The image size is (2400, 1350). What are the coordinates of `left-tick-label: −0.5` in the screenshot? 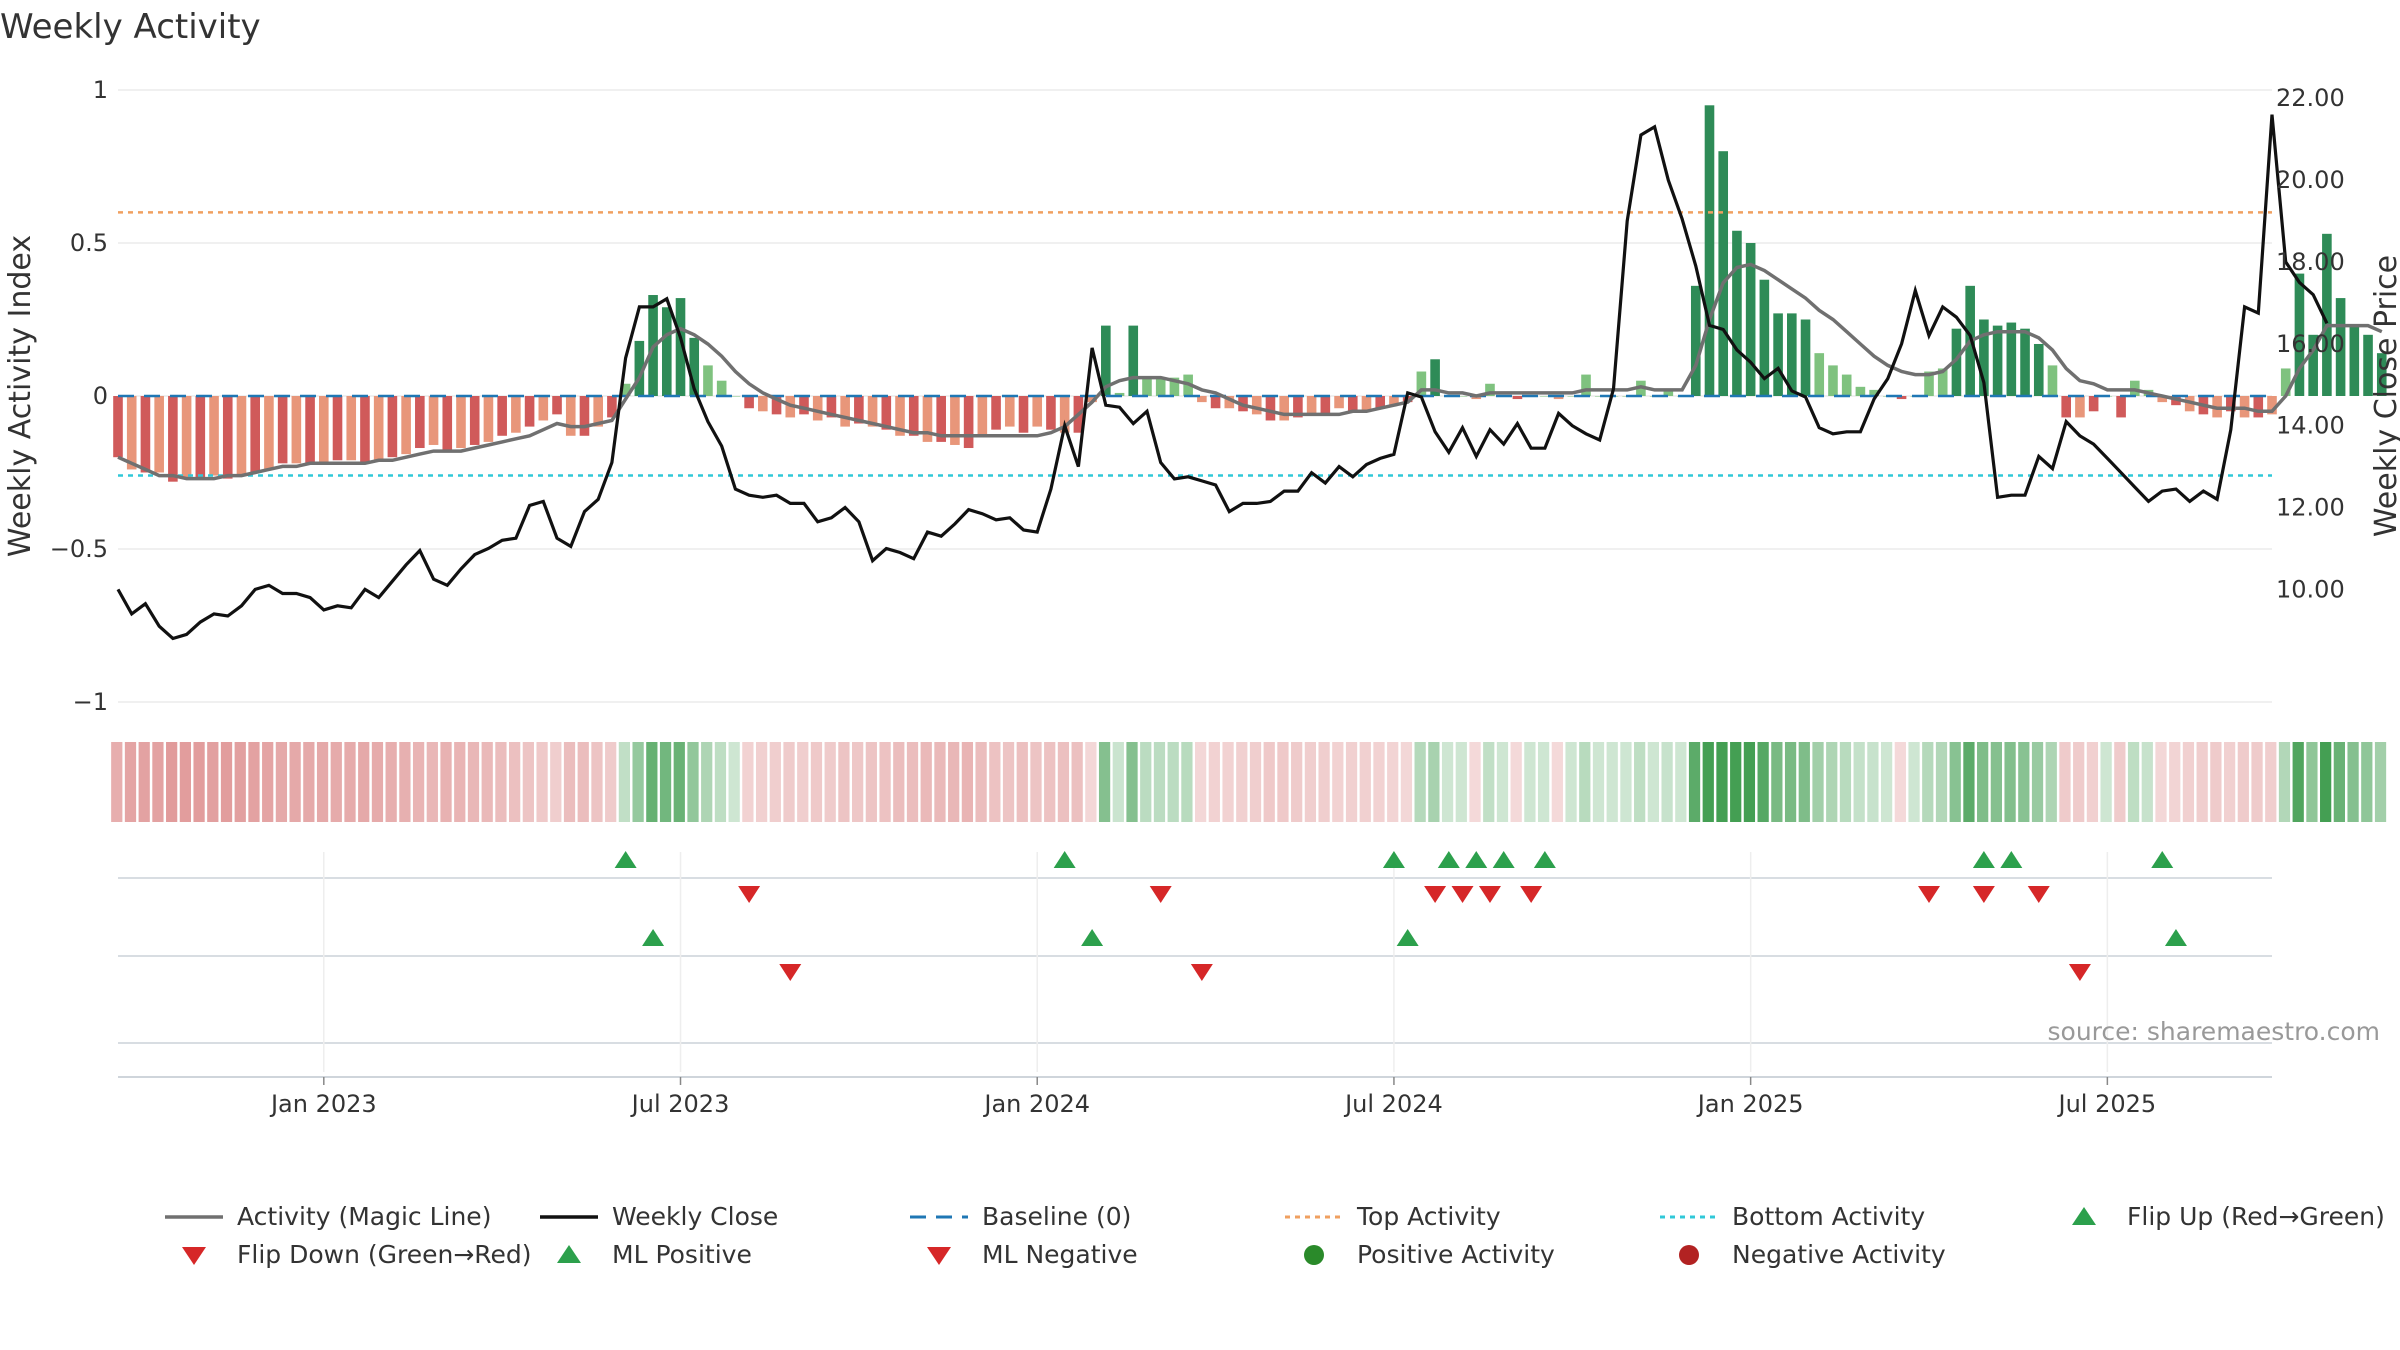 It's located at (79, 549).